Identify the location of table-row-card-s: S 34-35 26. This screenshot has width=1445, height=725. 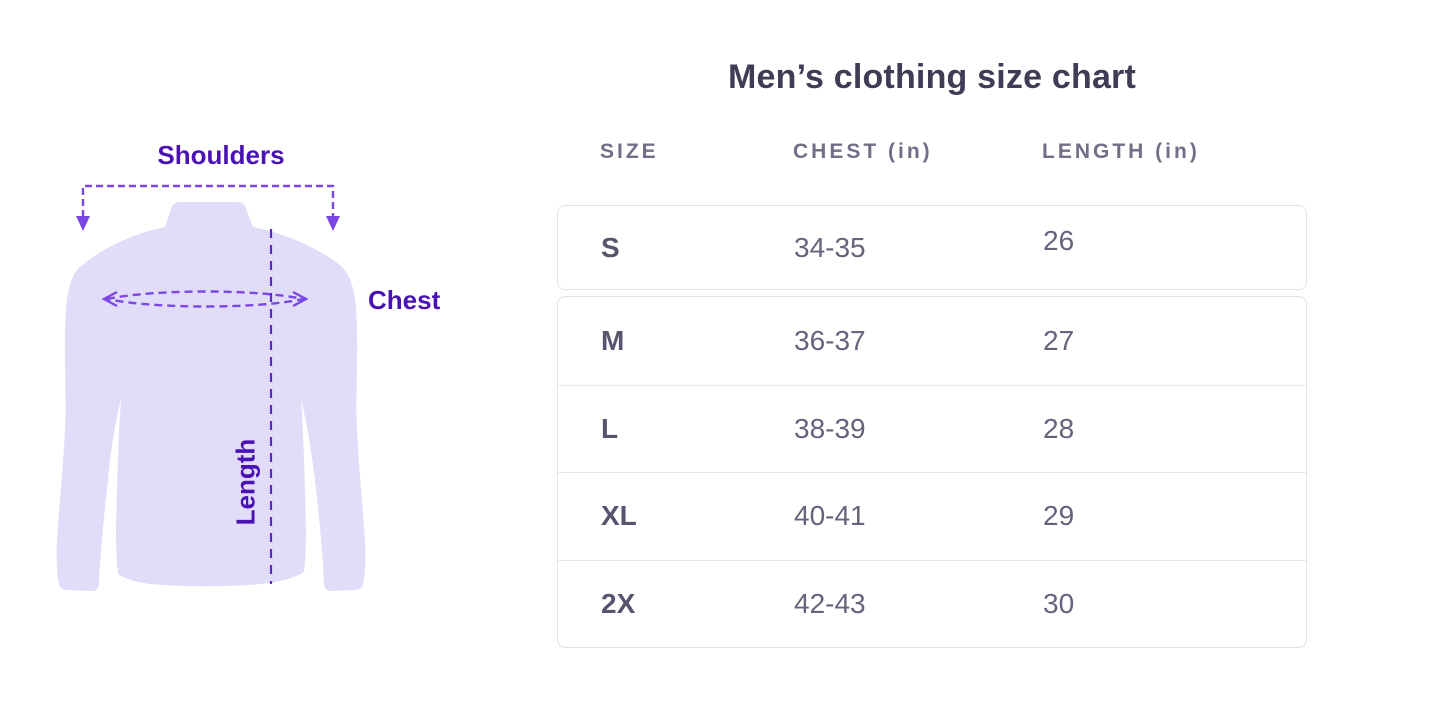
(932, 247).